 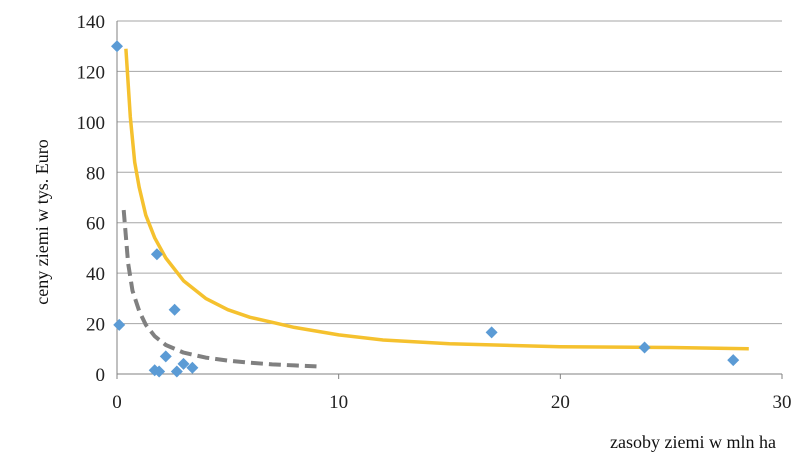 I want to click on y-axis-title: ceny ziemi w tys. Euro, so click(x=42, y=221).